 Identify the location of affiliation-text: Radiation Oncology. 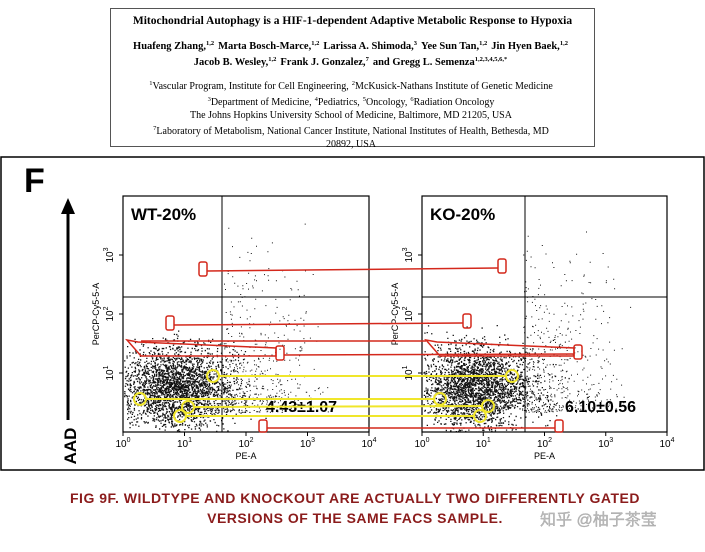
(454, 102).